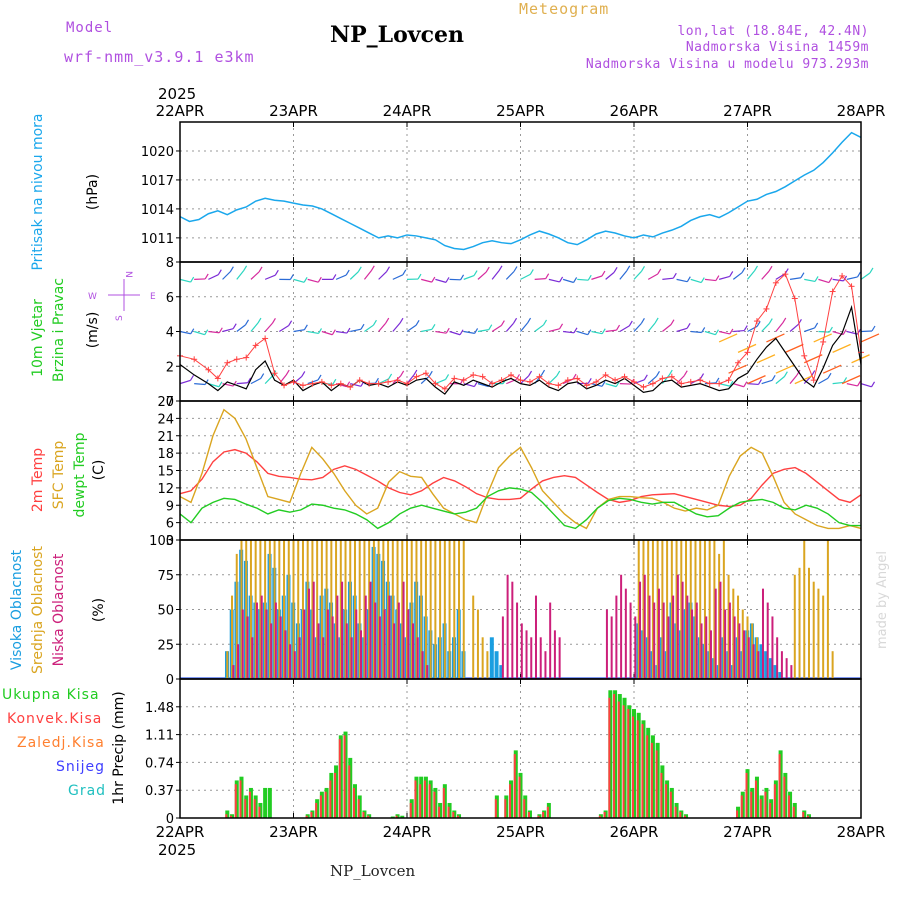 This screenshot has width=900, height=900. I want to click on series-line-gust, so click(520, 331).